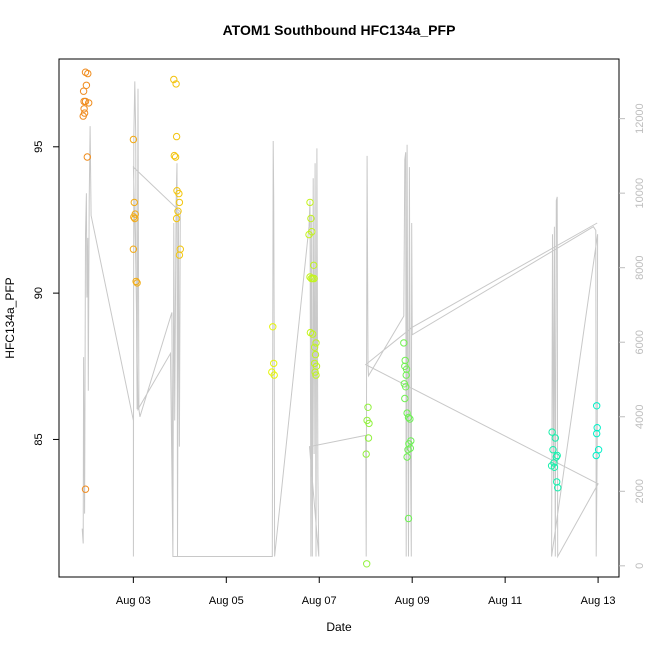 Image resolution: width=650 pixels, height=650 pixels. Describe the element at coordinates (640, 267) in the screenshot. I see `y2-tick-label: 8000` at that location.